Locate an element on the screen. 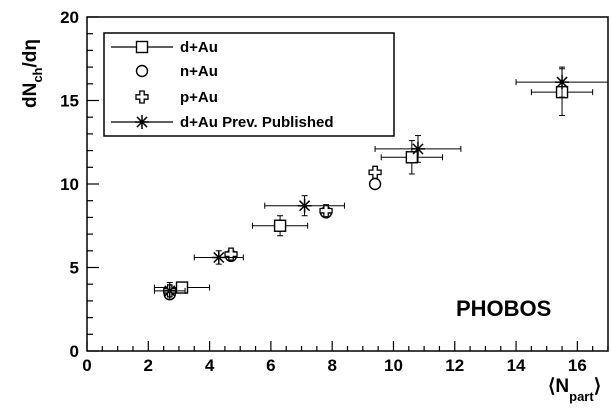  y-tick-label: 15 is located at coordinates (69, 101).